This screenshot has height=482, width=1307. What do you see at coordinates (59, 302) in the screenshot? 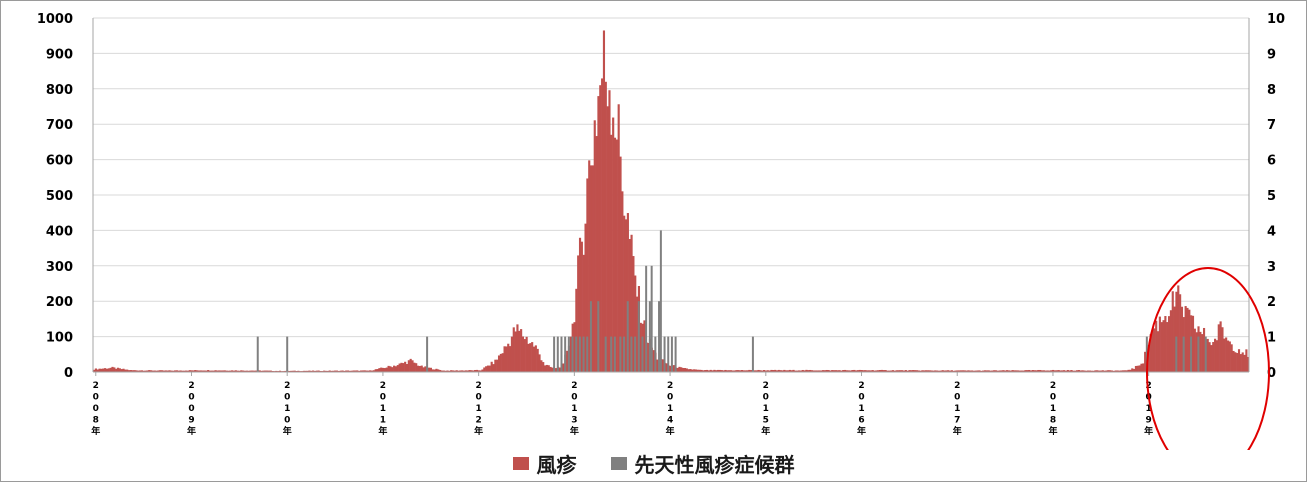
I see `y-tick-label: 200` at bounding box center [59, 302].